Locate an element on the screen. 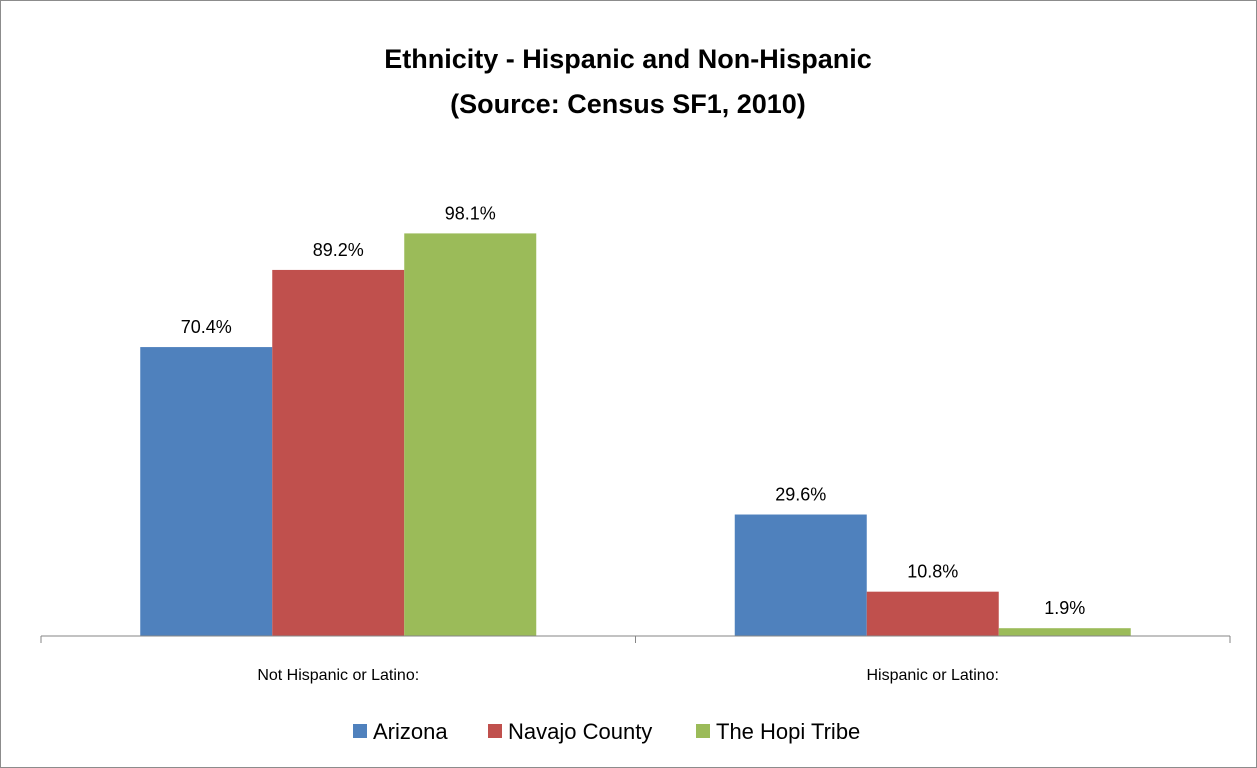 This screenshot has width=1257, height=768. category-label-hispanic-or-latino: Hispanic or Latino: is located at coordinates (932, 675).